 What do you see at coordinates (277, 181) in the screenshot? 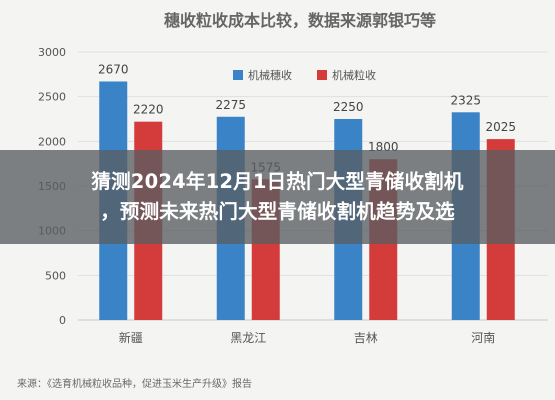
I see `headline-line-1: 猜测2024年12月1日热门大型青储收割机` at bounding box center [277, 181].